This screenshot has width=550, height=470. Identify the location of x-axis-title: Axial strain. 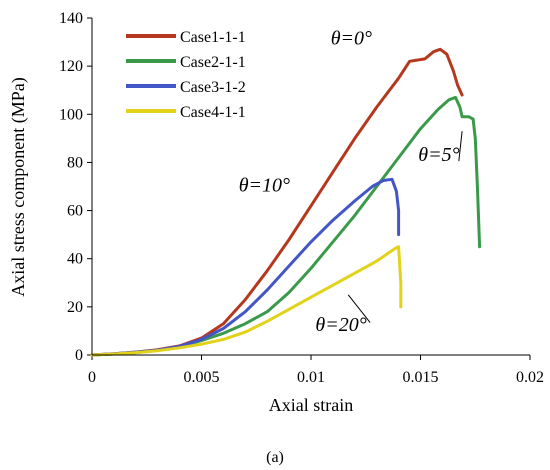
(311, 405).